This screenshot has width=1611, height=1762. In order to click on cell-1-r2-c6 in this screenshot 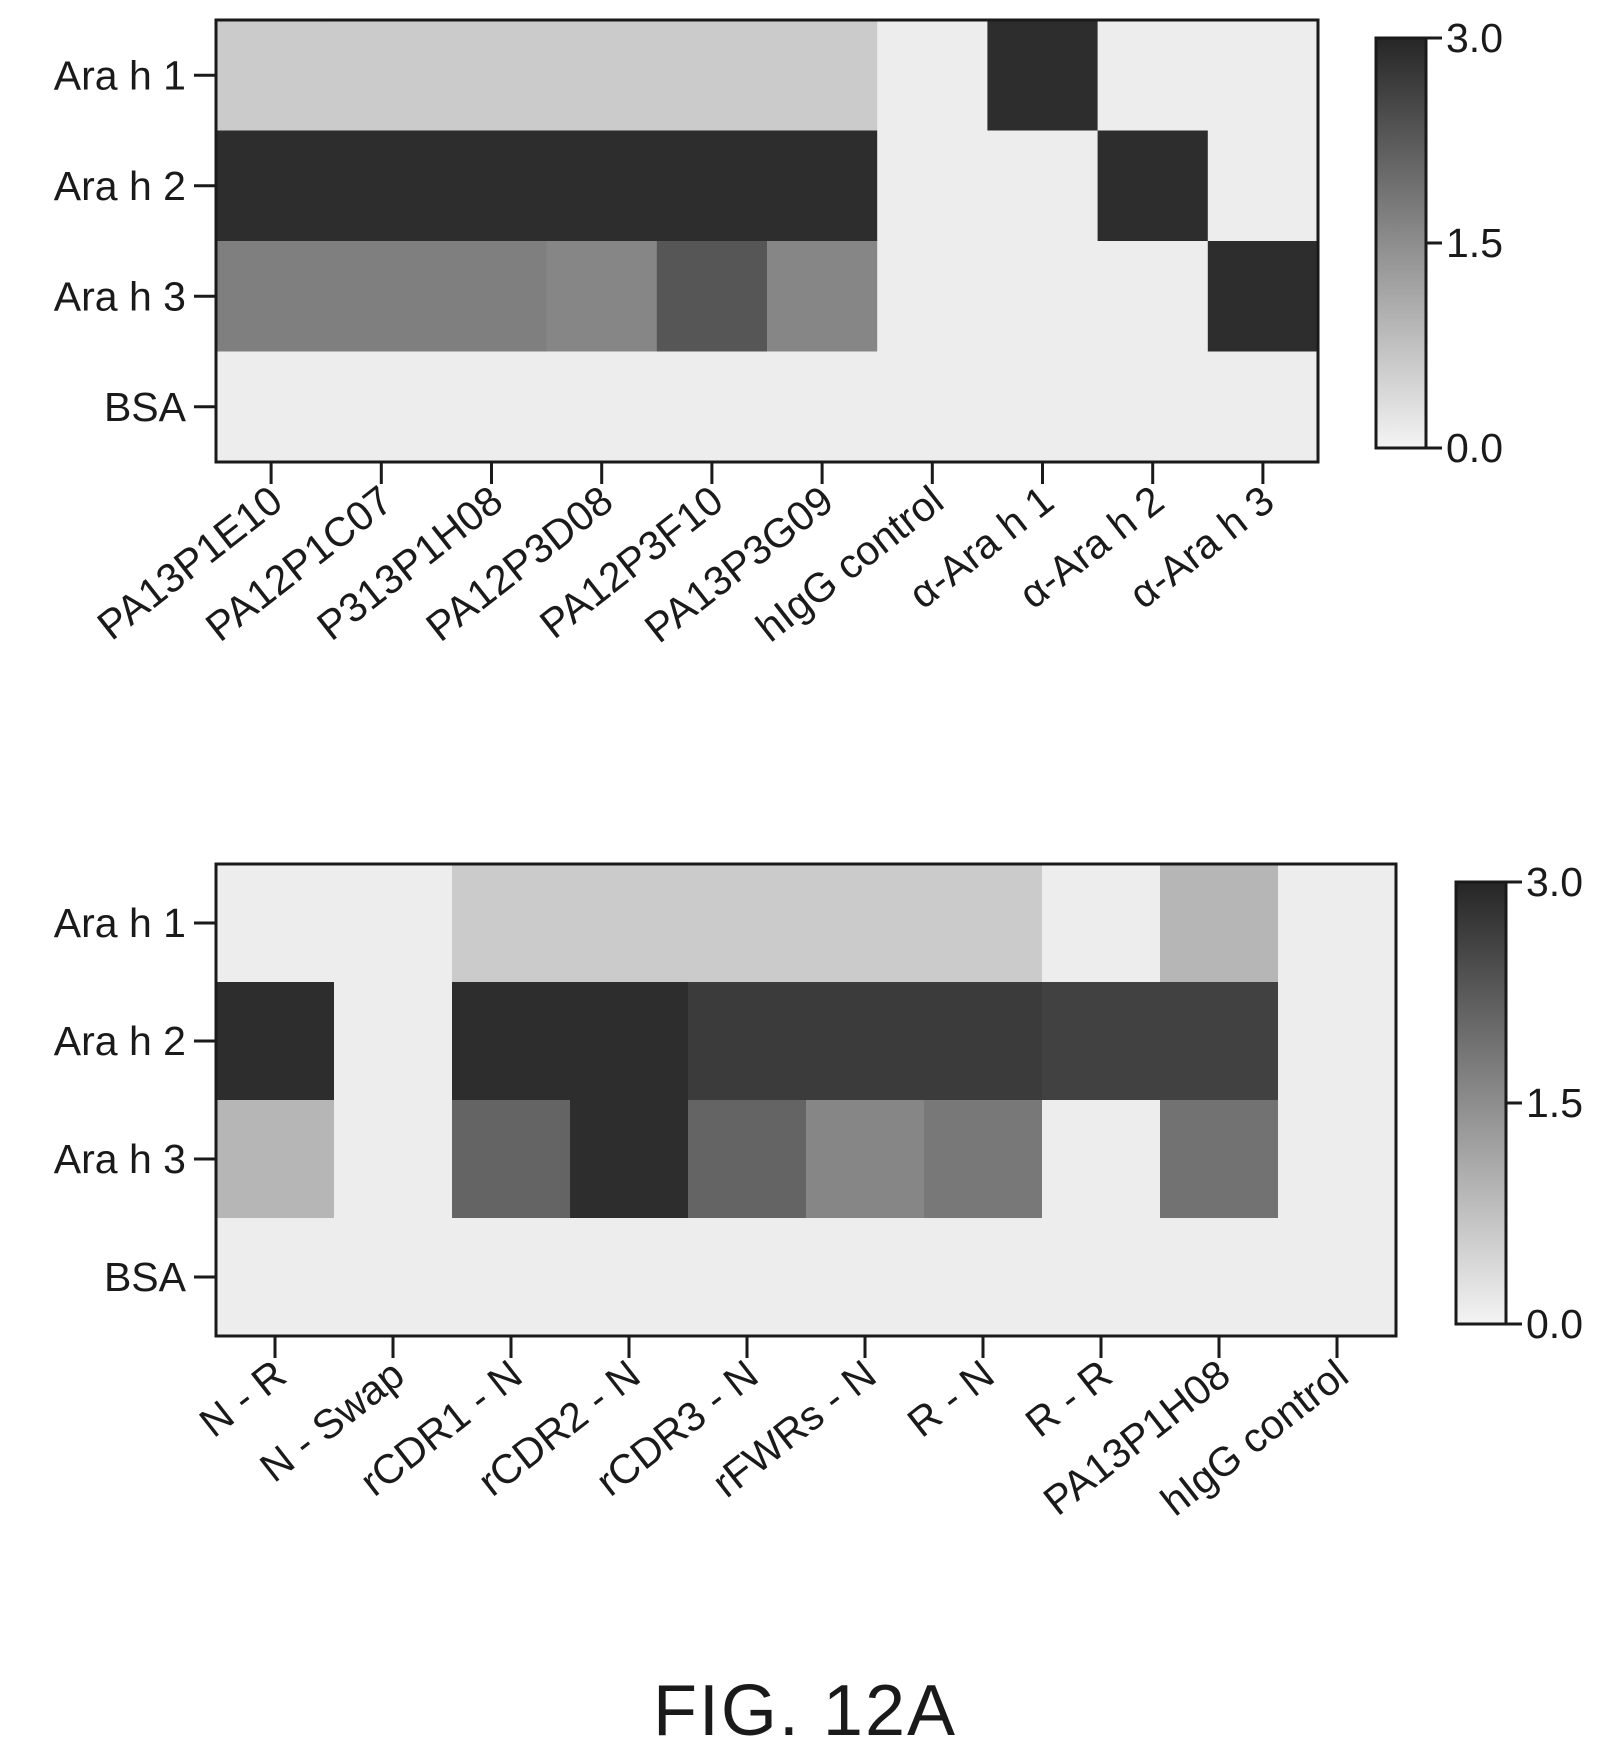, I will do `click(983, 1159)`.